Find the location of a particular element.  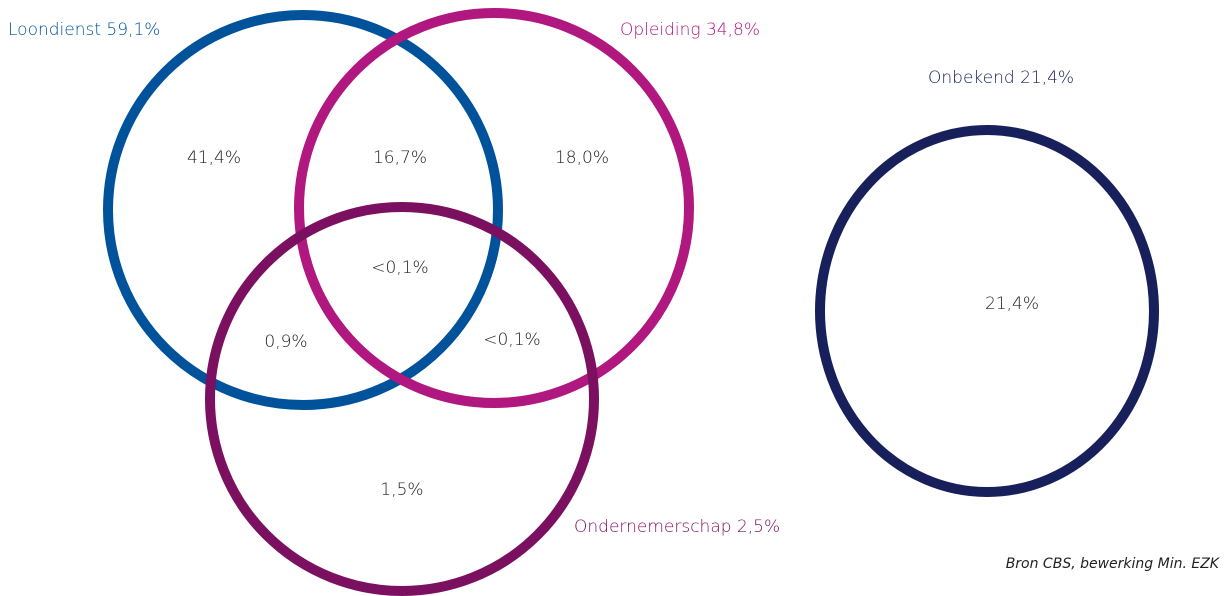

region-label: 16,7% is located at coordinates (400, 158).